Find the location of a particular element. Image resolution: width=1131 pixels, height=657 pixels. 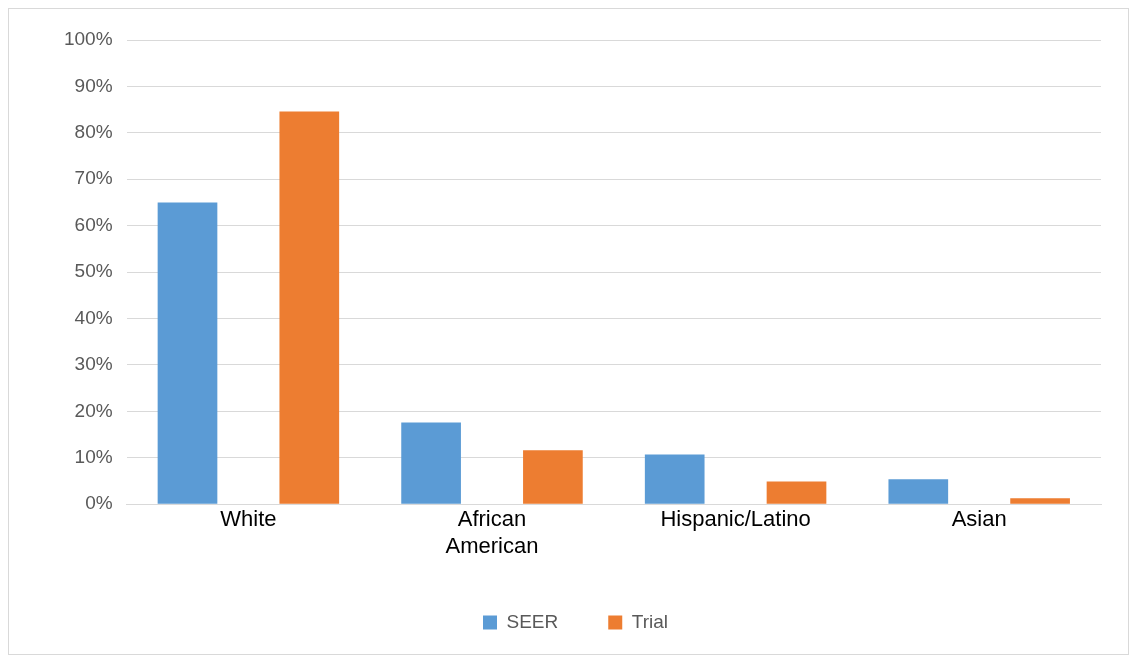

y-tick-label: 90% is located at coordinates (93, 85).